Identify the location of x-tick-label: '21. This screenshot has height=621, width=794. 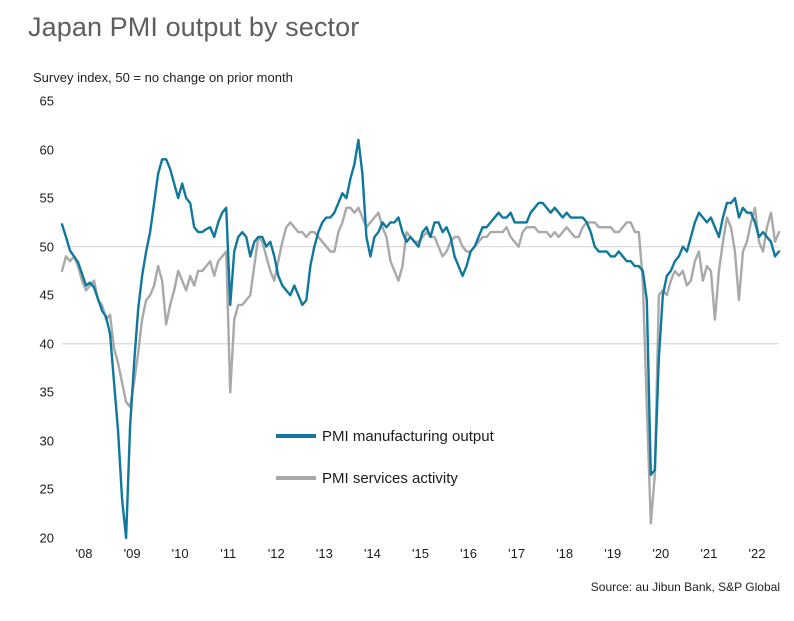
(709, 553).